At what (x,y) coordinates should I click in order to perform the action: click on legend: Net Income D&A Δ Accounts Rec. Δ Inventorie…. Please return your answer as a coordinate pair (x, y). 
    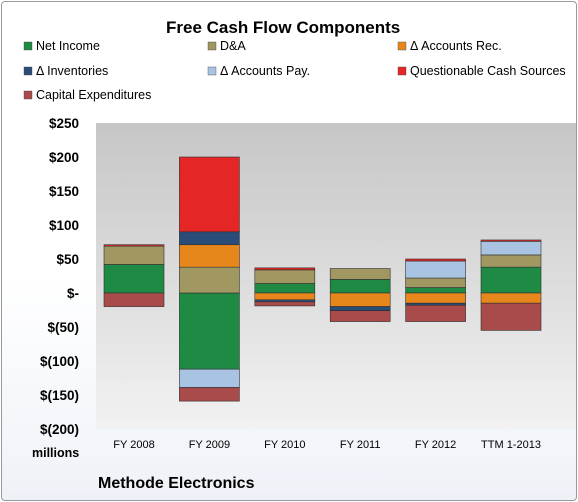
    Looking at the image, I should click on (294, 70).